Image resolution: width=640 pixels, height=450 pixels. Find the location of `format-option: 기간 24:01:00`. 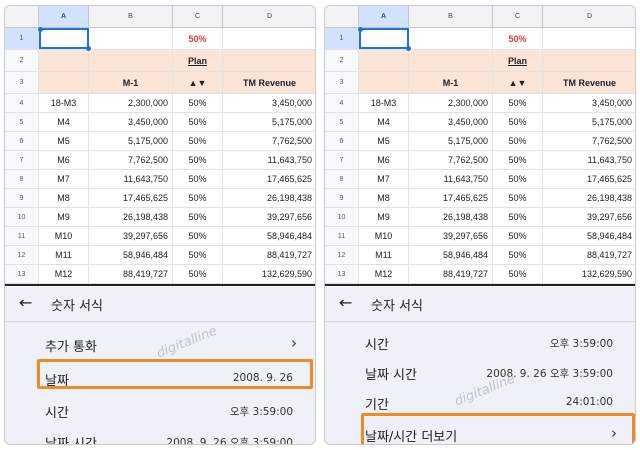

format-option: 기간 24:01:00 is located at coordinates (480, 402).